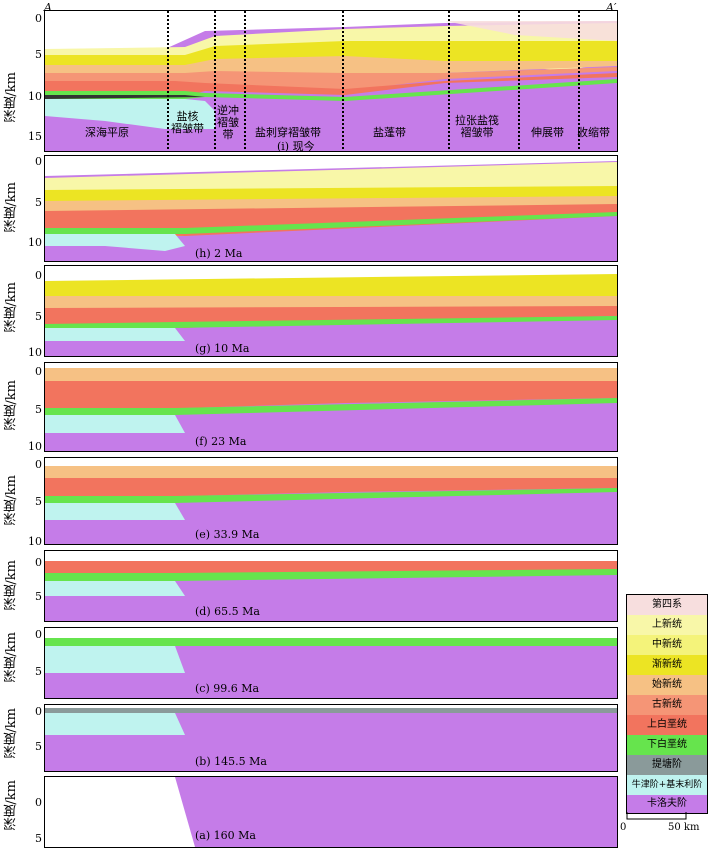 The height and width of the screenshot is (850, 719). Describe the element at coordinates (593, 132) in the screenshot. I see `zone-contraction: 收缩带` at that location.